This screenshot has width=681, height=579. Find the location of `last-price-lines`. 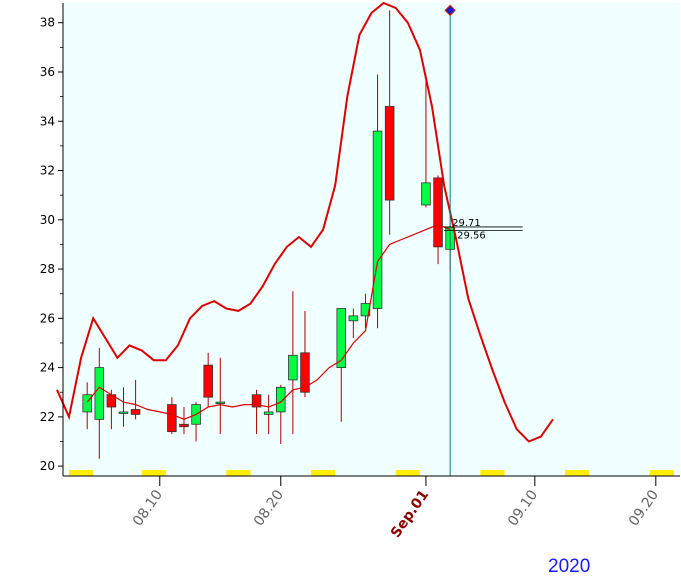

last-price-lines is located at coordinates (483, 229).